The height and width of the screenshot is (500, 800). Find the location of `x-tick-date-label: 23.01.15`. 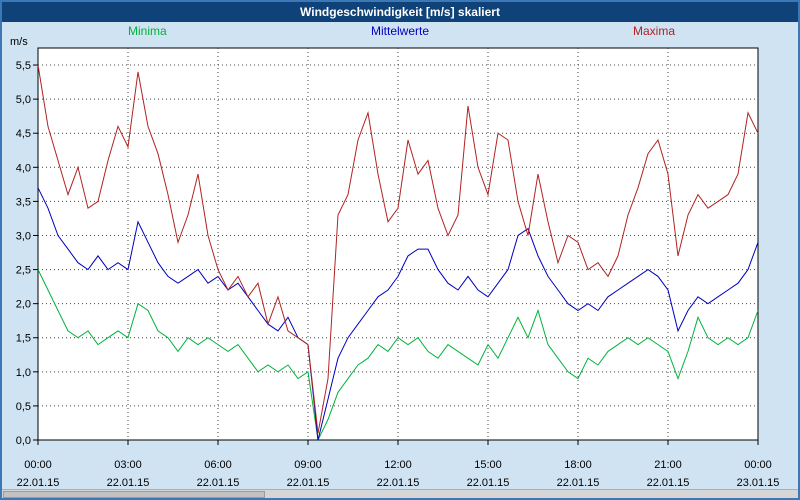

x-tick-date-label: 23.01.15 is located at coordinates (758, 483).